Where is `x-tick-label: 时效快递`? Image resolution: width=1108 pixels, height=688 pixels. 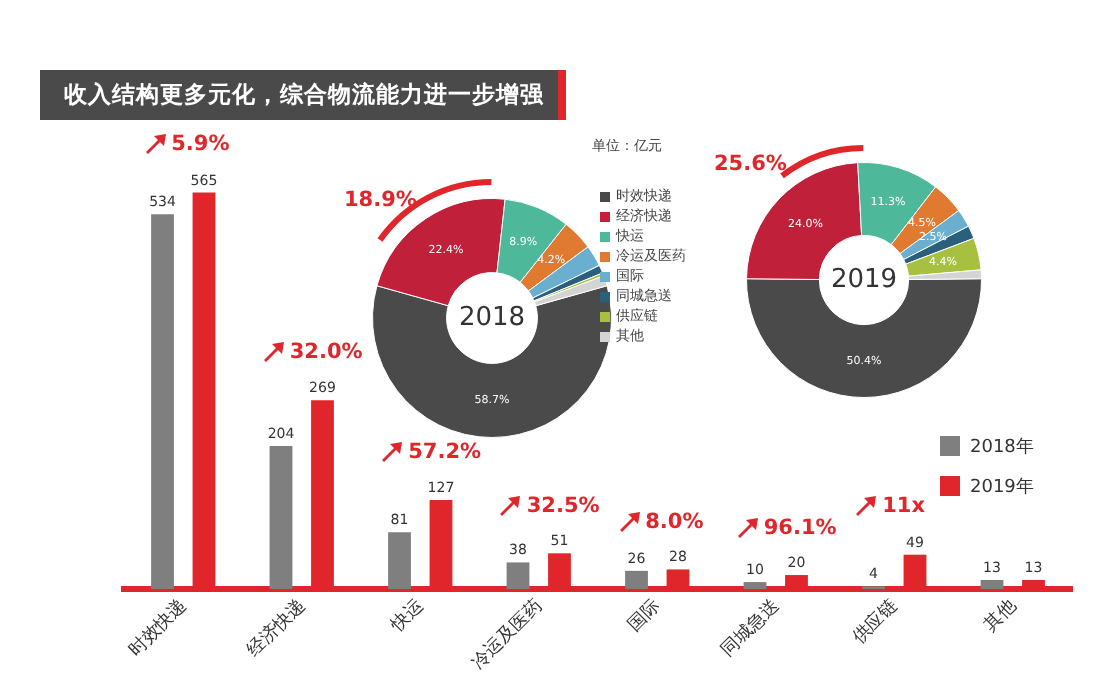 x-tick-label: 时效快递 is located at coordinates (157, 627).